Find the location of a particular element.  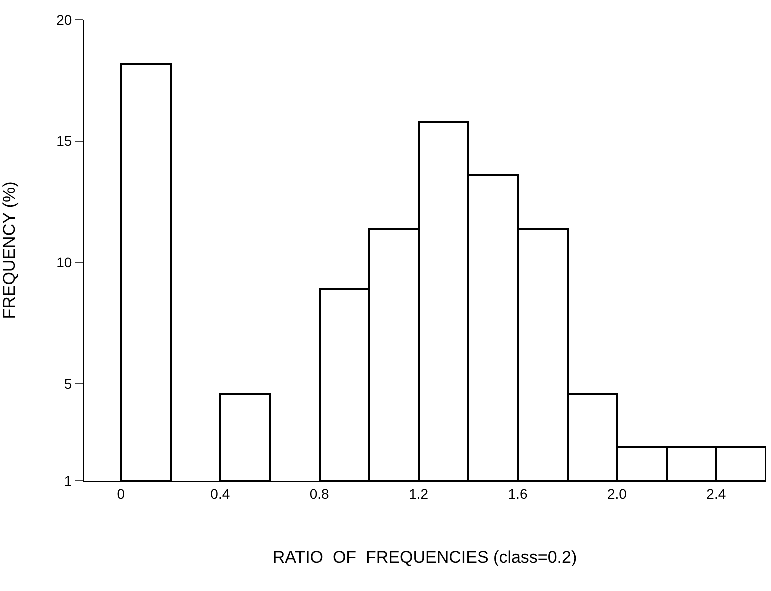

x-tick-label: 1.2 is located at coordinates (419, 494).